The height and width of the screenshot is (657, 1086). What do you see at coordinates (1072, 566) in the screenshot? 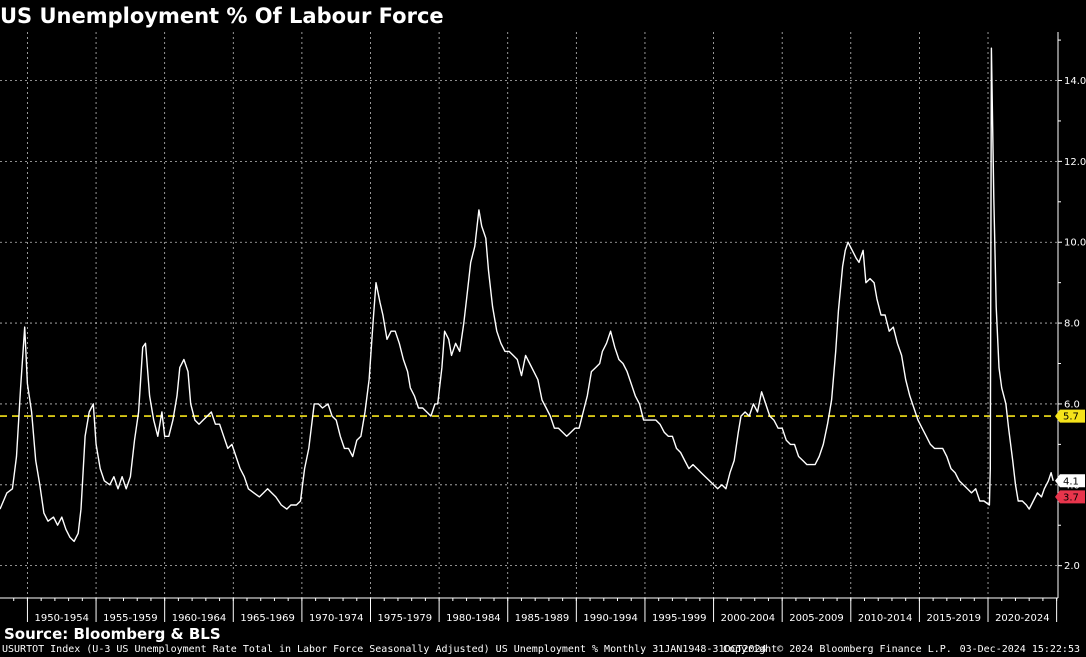
I see `y-tick-label: 2.0` at bounding box center [1072, 566].